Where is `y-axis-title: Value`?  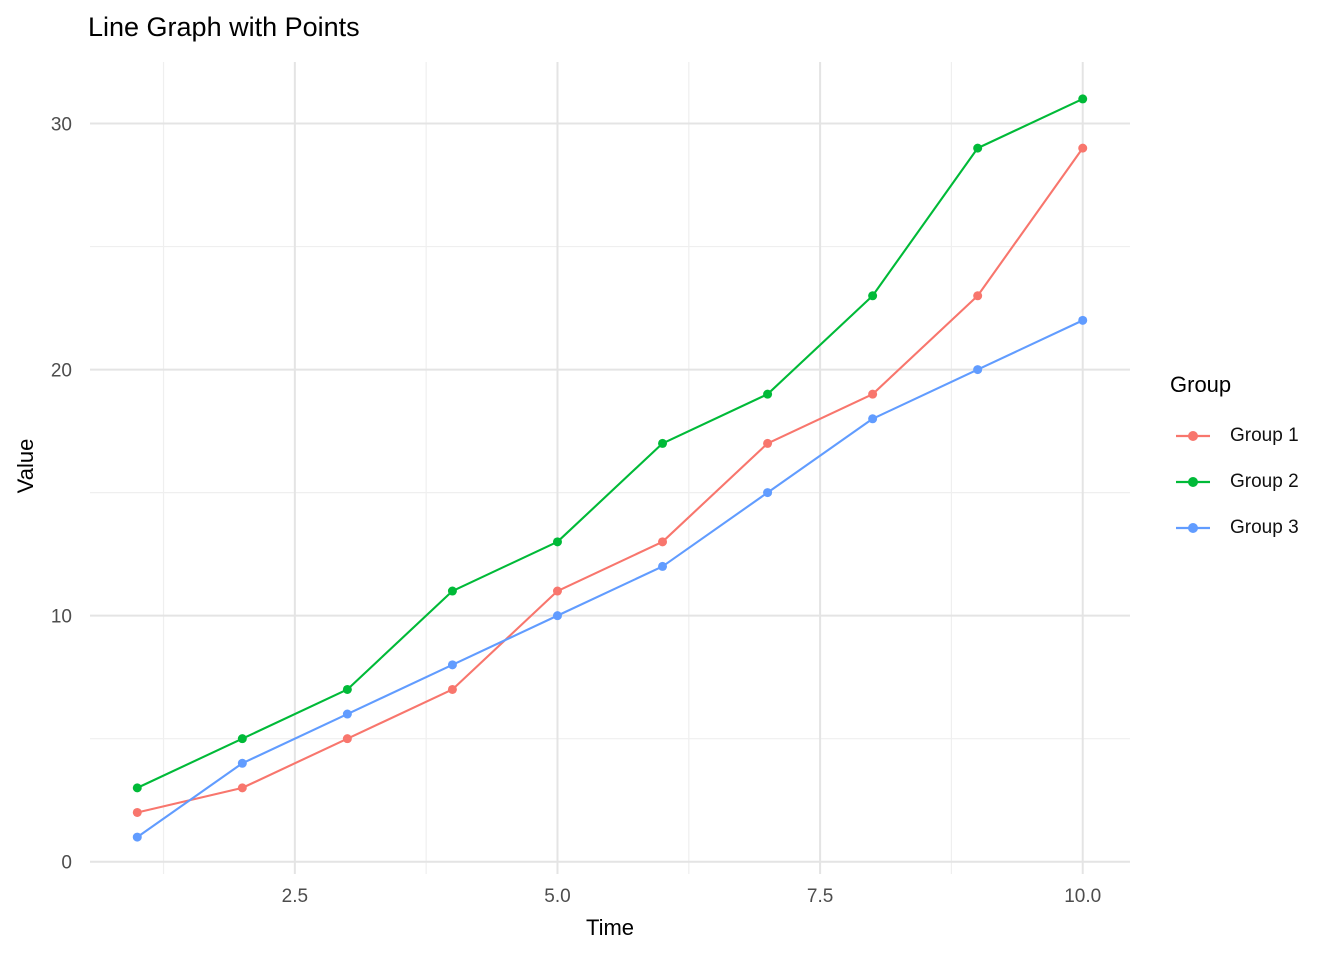
y-axis-title: Value is located at coordinates (25, 466).